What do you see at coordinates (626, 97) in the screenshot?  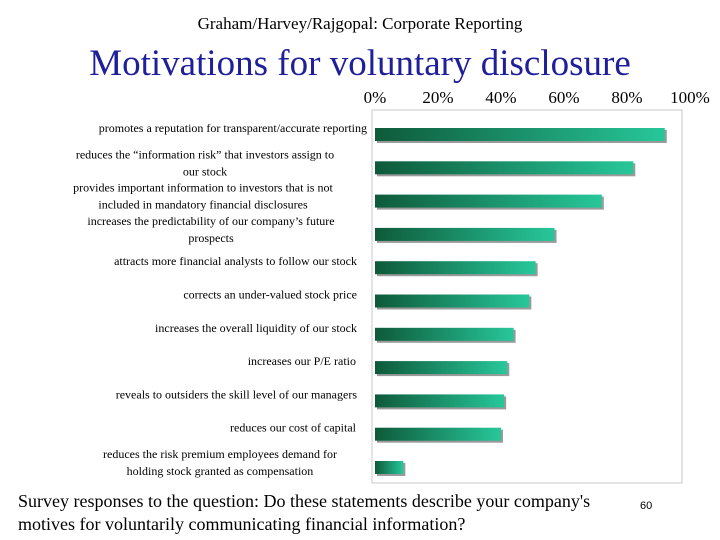 I see `x-tick-label: 80%` at bounding box center [626, 97].